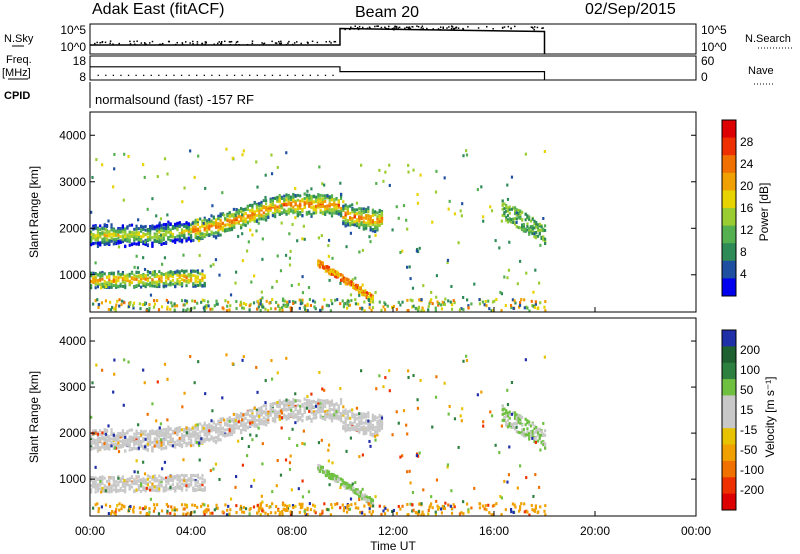 The image size is (800, 554). I want to click on noise-tick-right-top: 10^5, so click(714, 30).